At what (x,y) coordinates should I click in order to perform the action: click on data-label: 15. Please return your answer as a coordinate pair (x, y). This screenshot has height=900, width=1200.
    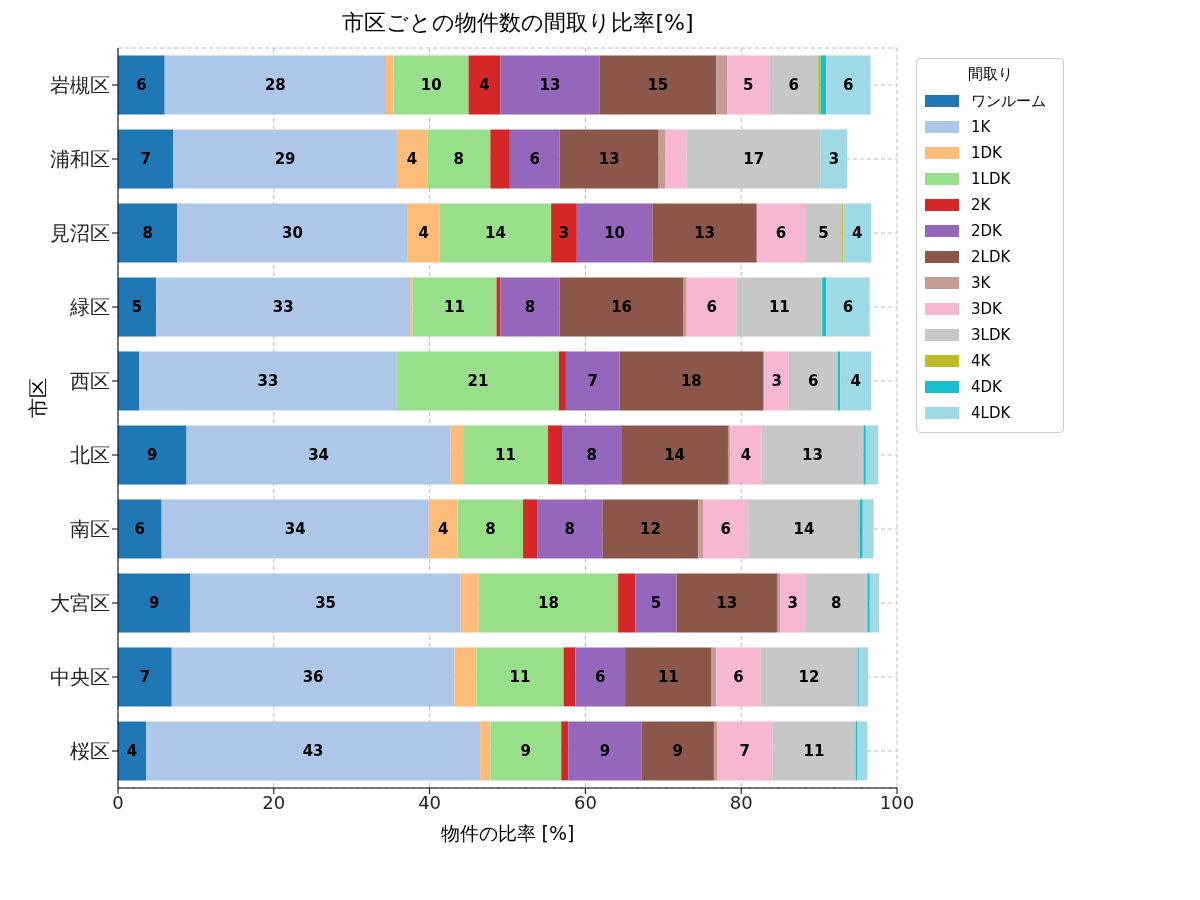
    Looking at the image, I should click on (658, 84).